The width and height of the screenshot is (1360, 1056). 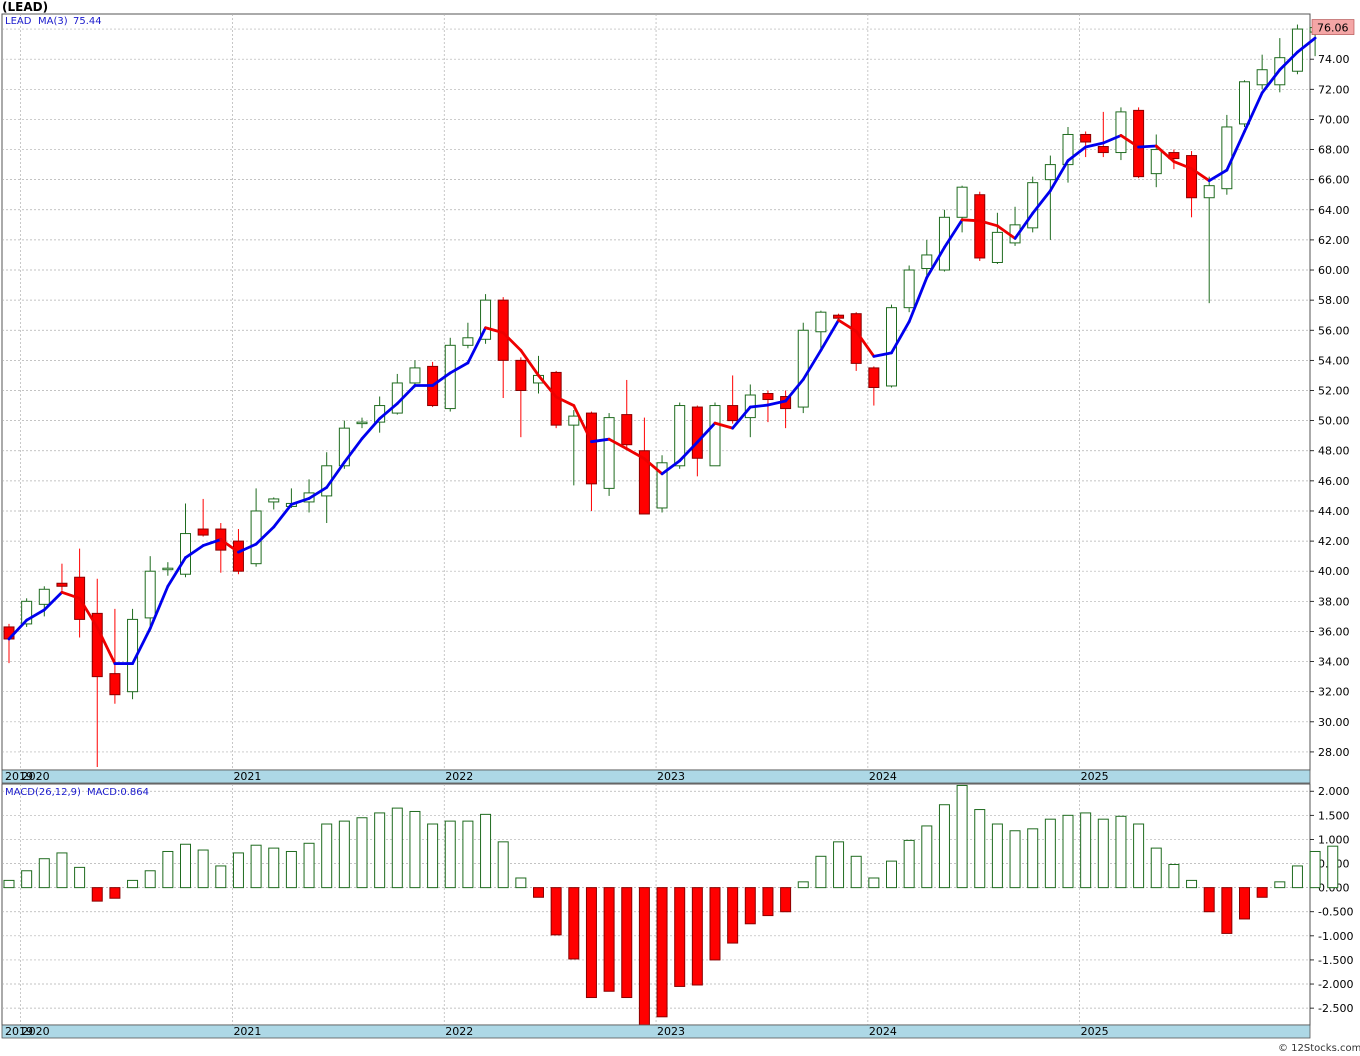 What do you see at coordinates (1334, 541) in the screenshot?
I see `price-y-tick-label: 42.00` at bounding box center [1334, 541].